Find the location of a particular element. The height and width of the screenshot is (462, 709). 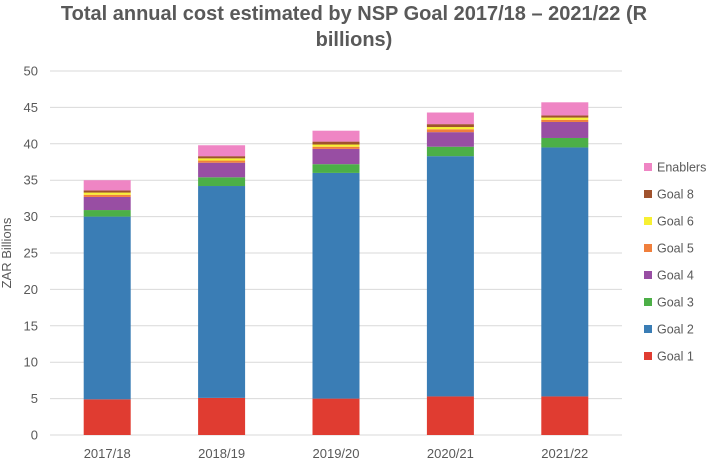

y-tick-label: 25 is located at coordinates (31, 253).